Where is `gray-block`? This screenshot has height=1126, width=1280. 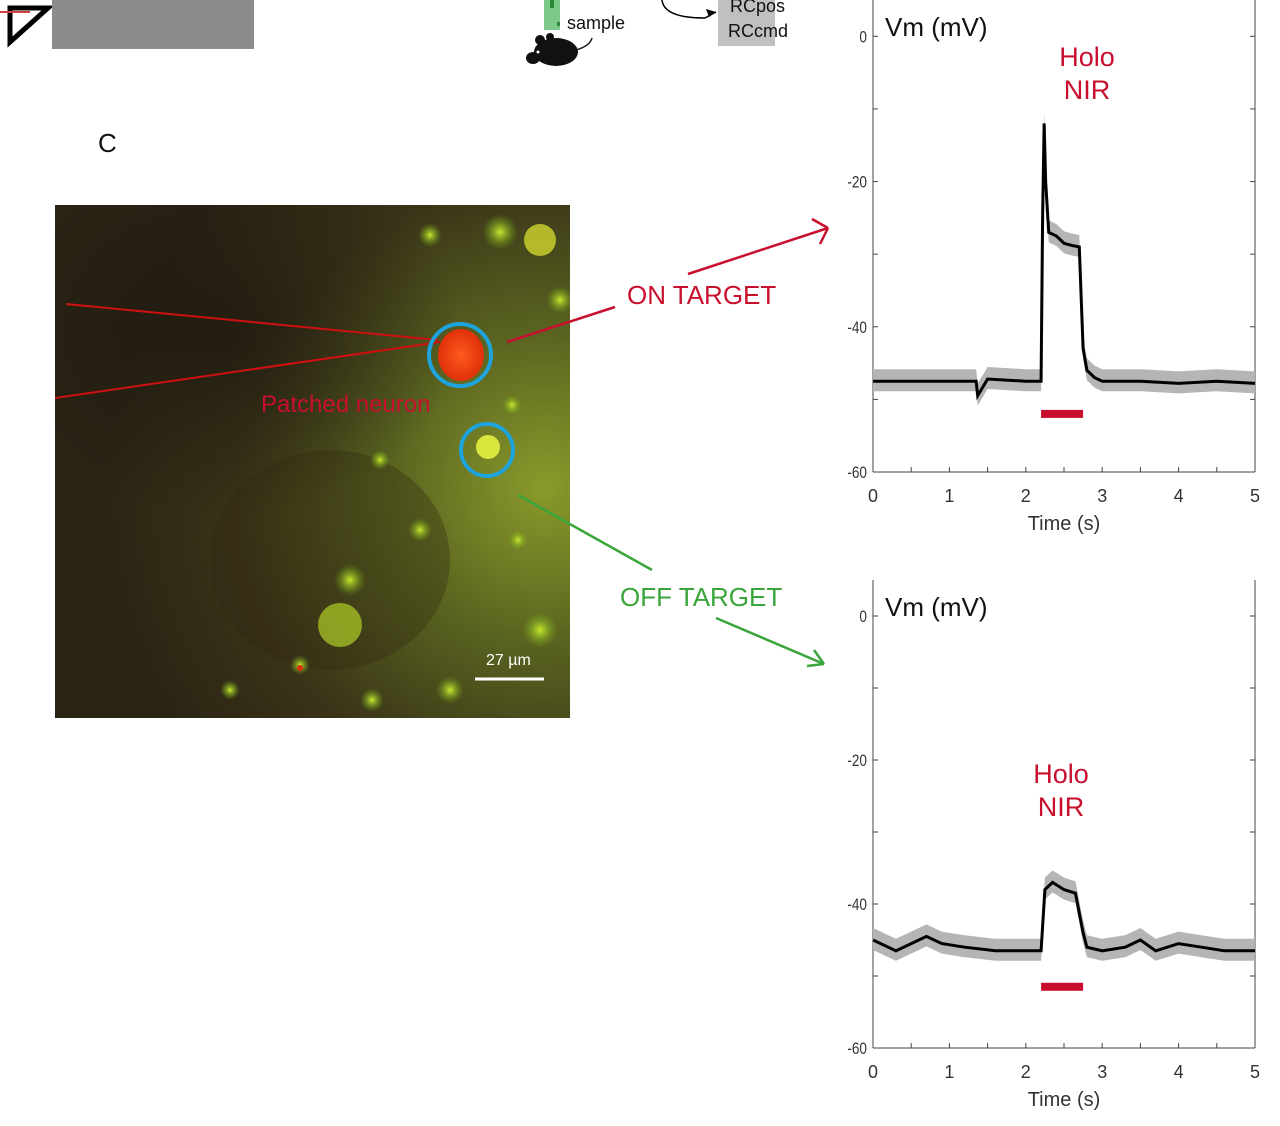
gray-block is located at coordinates (153, 24).